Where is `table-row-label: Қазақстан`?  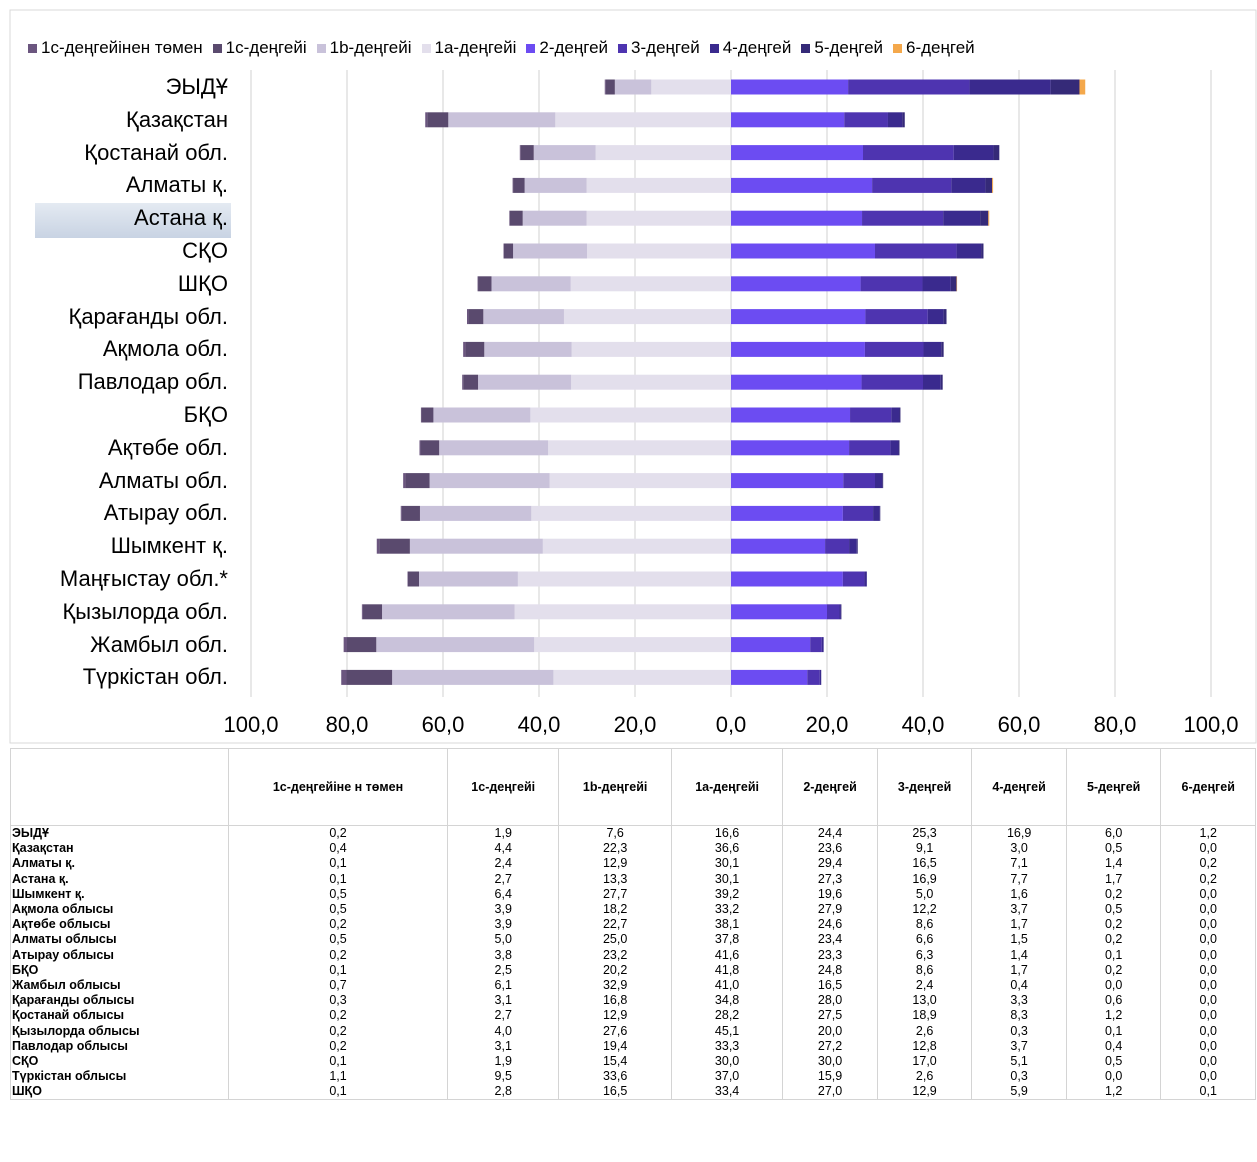 table-row-label: Қазақстан is located at coordinates (119, 849).